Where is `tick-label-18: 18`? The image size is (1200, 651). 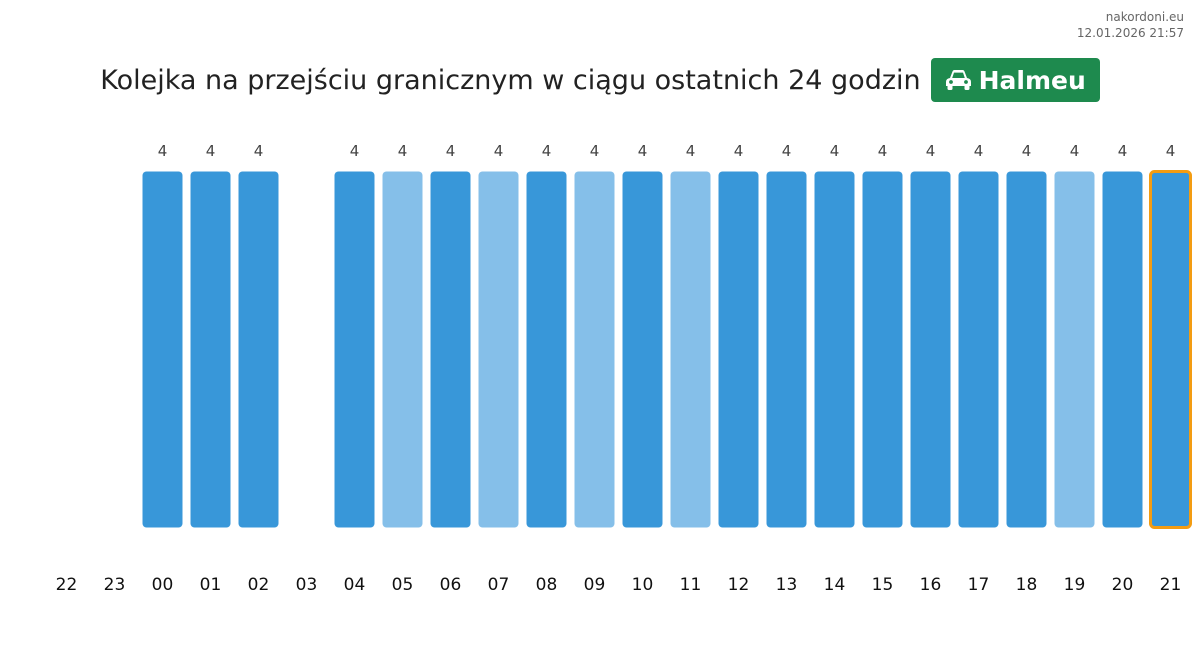
tick-label-18: 18 is located at coordinates (1027, 585).